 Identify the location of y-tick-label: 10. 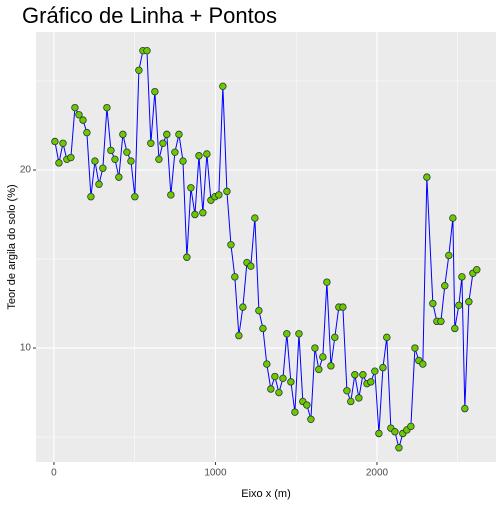
(26, 348).